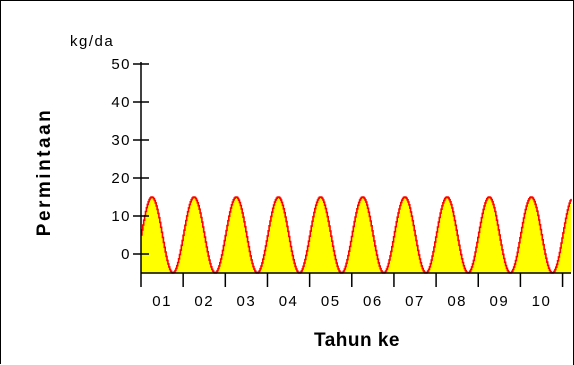 Image resolution: width=574 pixels, height=365 pixels. Describe the element at coordinates (92, 41) in the screenshot. I see `y-unit-label: kg/da` at that location.